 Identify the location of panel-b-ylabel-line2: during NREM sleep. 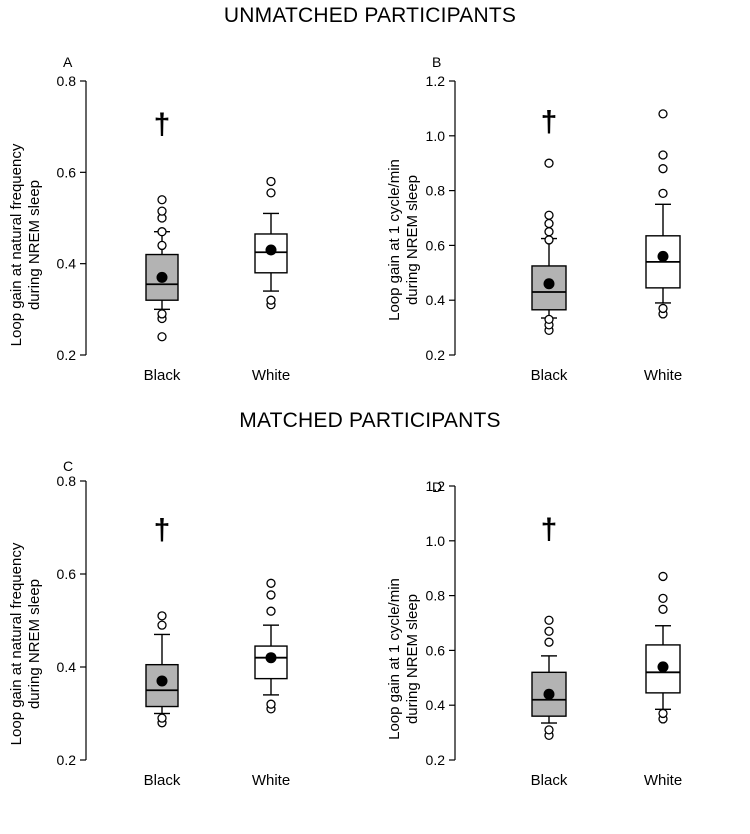
(412, 240).